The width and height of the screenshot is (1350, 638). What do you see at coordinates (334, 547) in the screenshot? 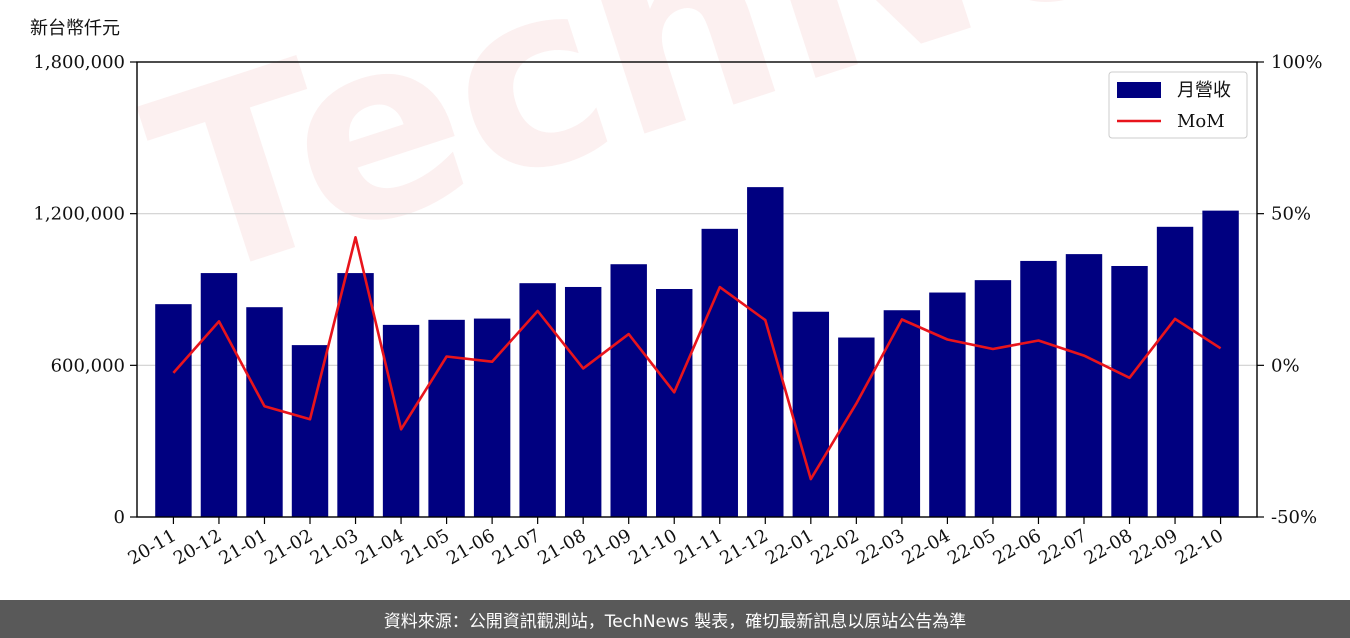
I see `x-tick-label: 21-03` at bounding box center [334, 547].